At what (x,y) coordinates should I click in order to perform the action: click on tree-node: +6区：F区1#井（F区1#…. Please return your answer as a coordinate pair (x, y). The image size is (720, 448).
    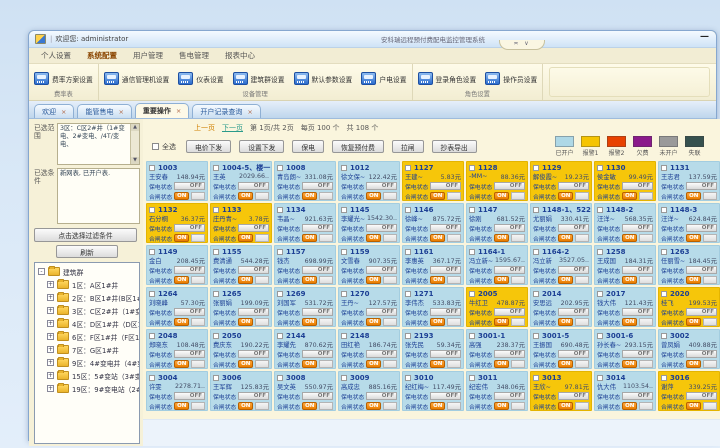
    Looking at the image, I should click on (88, 336).